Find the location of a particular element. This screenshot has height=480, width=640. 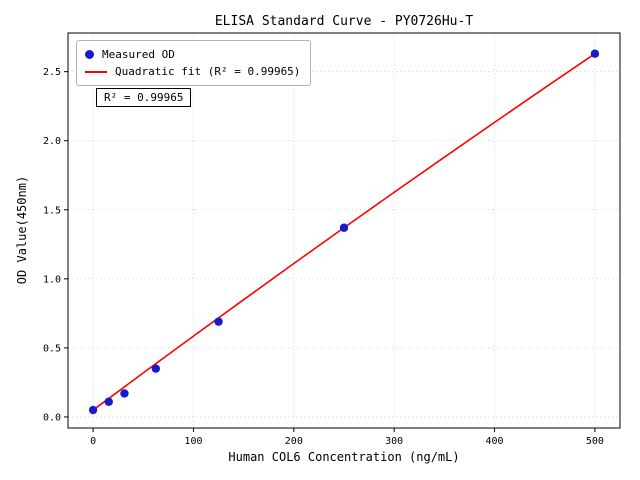

r-squared-annotation: R² = 0.99965 is located at coordinates (144, 97).